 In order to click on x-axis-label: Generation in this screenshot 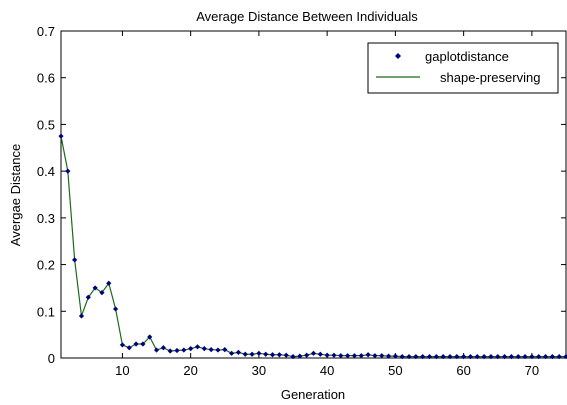, I will do `click(313, 394)`.